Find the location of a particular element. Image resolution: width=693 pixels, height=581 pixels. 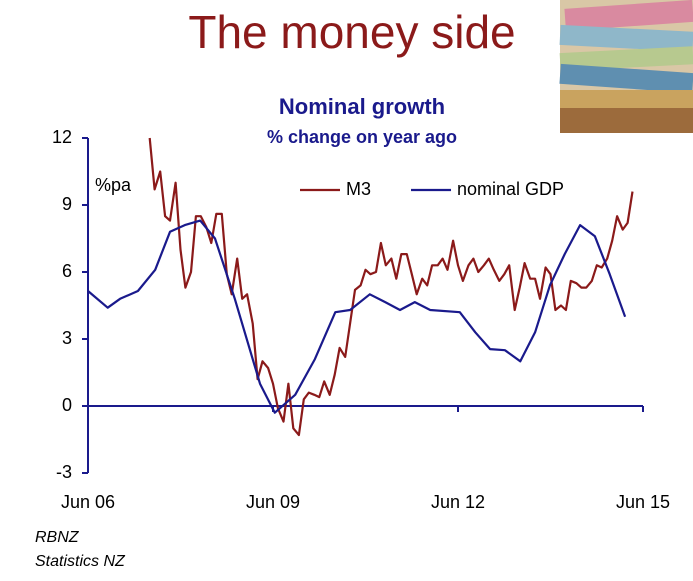

y-tick-label: 3 is located at coordinates (67, 338).